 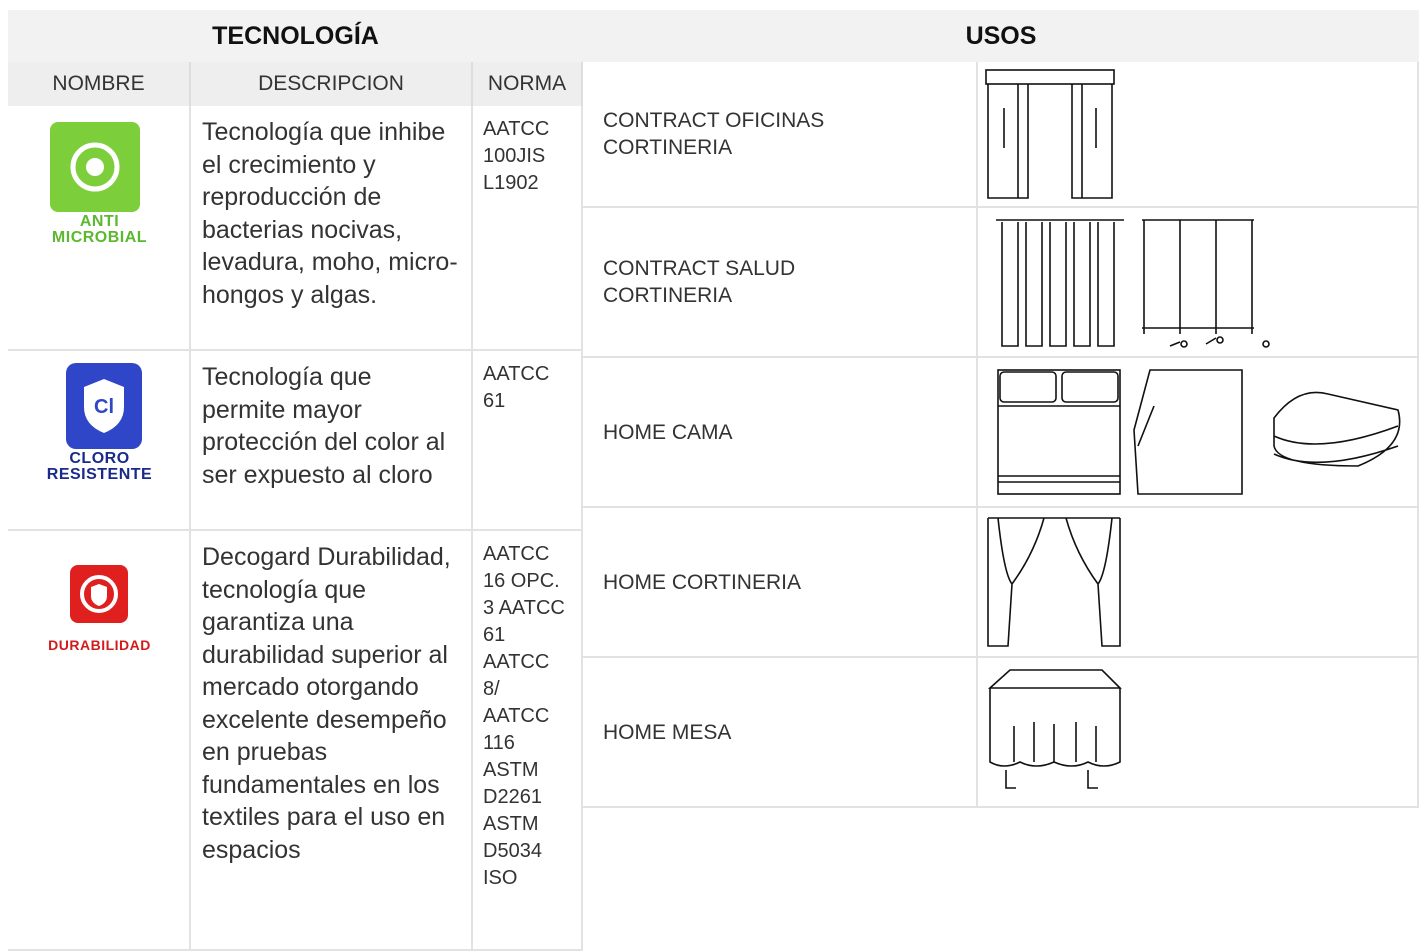 I want to click on uso-text: HOME CAMA, so click(x=668, y=432).